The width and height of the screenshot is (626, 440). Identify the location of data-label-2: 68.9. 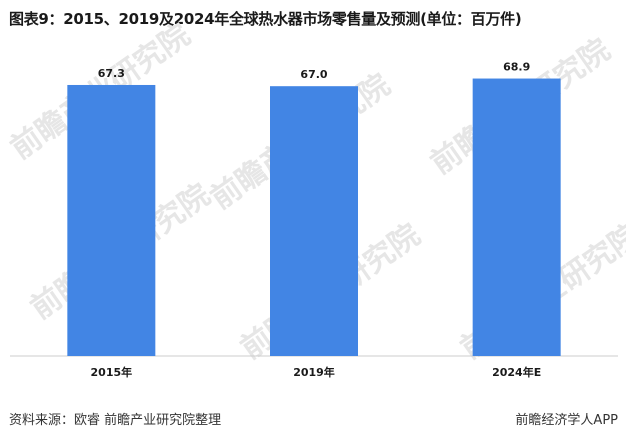
(516, 67).